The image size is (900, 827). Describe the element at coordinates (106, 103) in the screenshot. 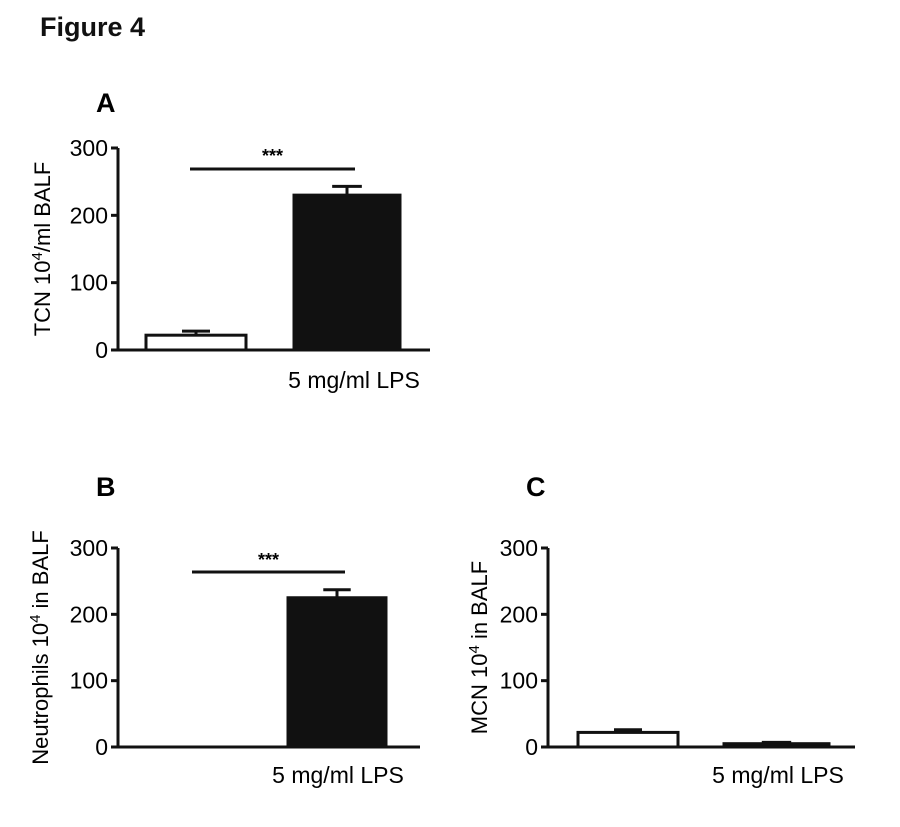

I see `panel-letter: A` at that location.